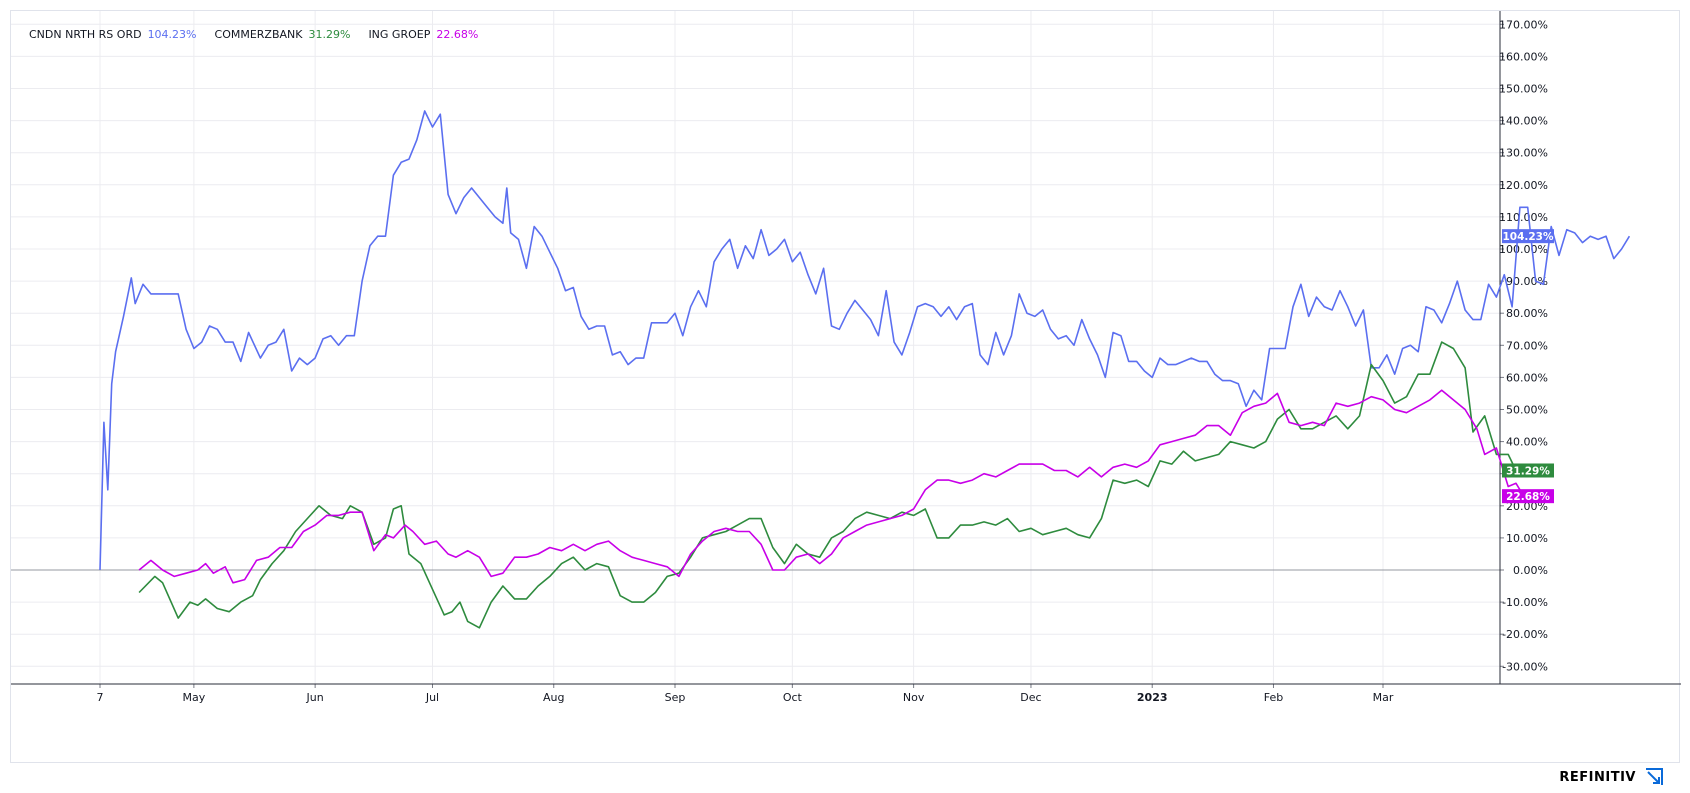  Describe the element at coordinates (1383, 697) in the screenshot. I see `x-tick-label: Mar` at that location.